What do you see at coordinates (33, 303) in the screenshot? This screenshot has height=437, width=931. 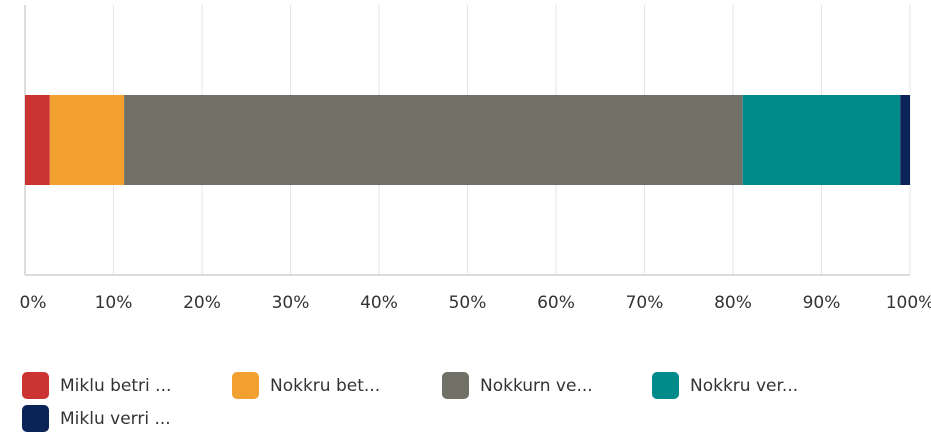 I see `x-tick-label: 0%` at bounding box center [33, 303].